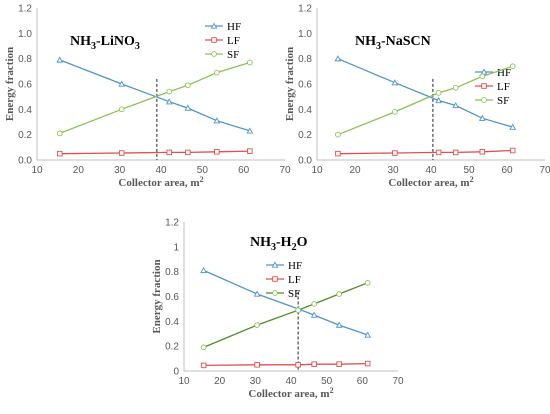 The width and height of the screenshot is (550, 414). Describe the element at coordinates (305, 135) in the screenshot. I see `y-tick-label: 0.2` at that location.